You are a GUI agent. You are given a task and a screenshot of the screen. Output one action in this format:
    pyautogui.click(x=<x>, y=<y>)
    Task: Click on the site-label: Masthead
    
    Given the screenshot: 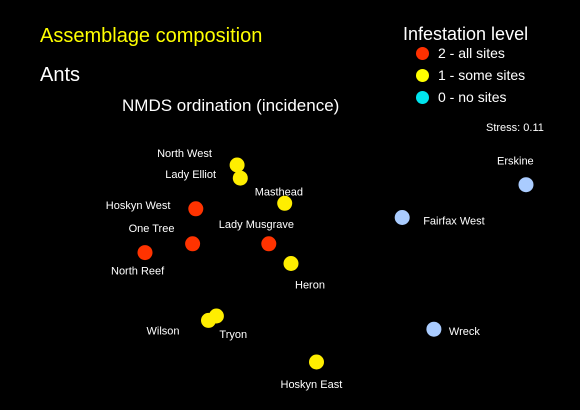 What is the action you would take?
    pyautogui.click(x=279, y=192)
    